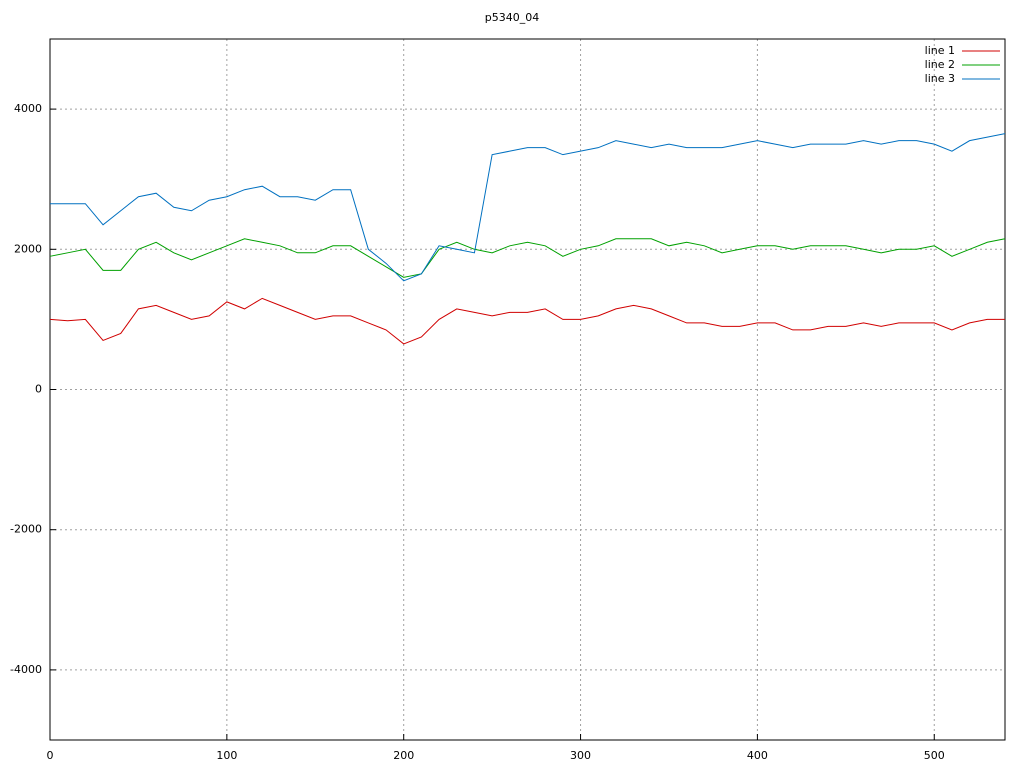  What do you see at coordinates (403, 755) in the screenshot?
I see `x-tick-label: 200` at bounding box center [403, 755].